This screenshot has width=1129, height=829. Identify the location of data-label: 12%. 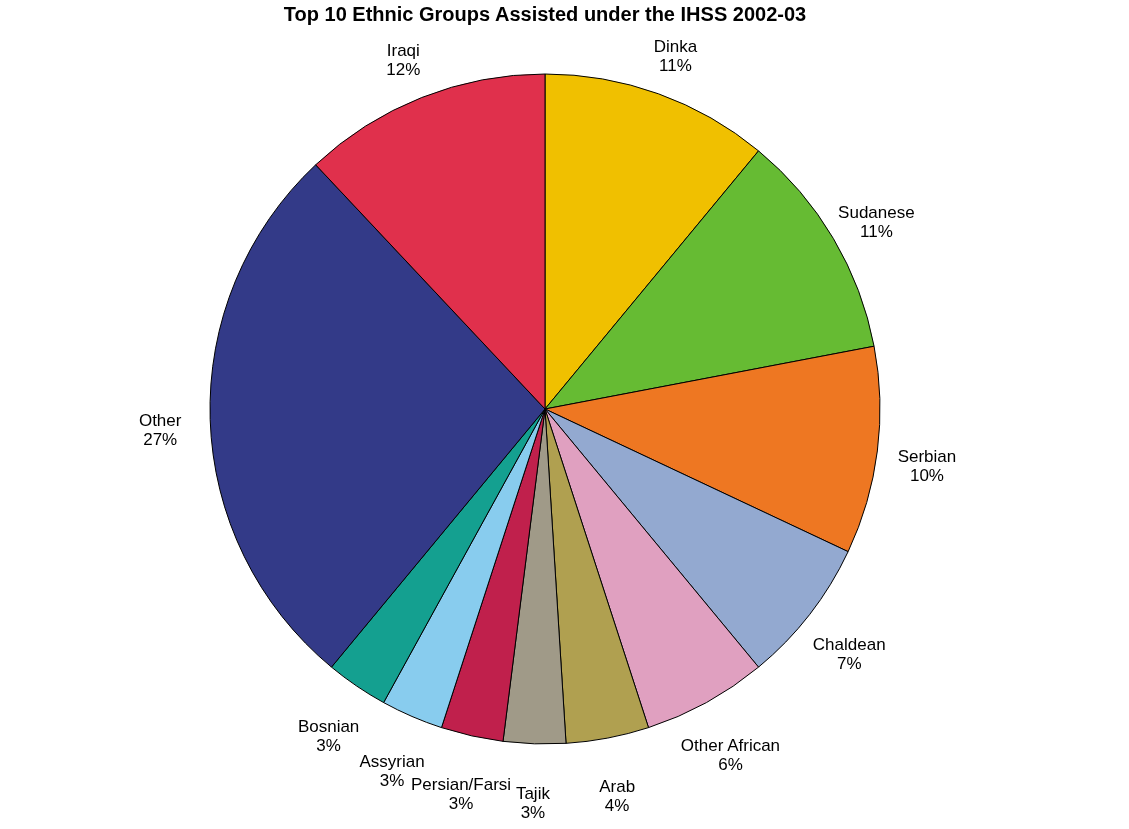
(403, 70).